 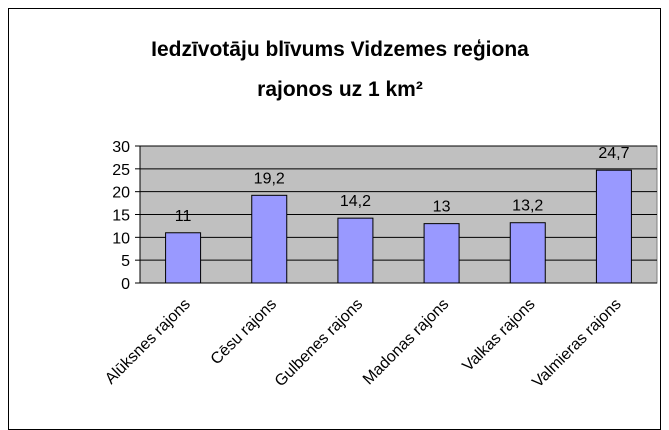 What do you see at coordinates (613, 153) in the screenshot?
I see `value-label: 24,7` at bounding box center [613, 153].